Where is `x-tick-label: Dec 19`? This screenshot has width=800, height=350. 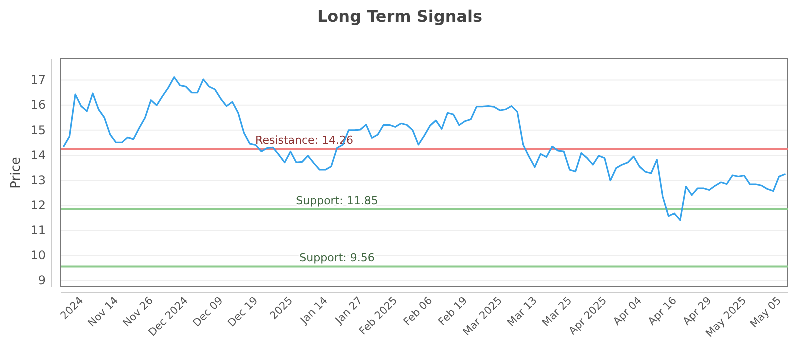 x-tick-label: Dec 19 is located at coordinates (243, 312).